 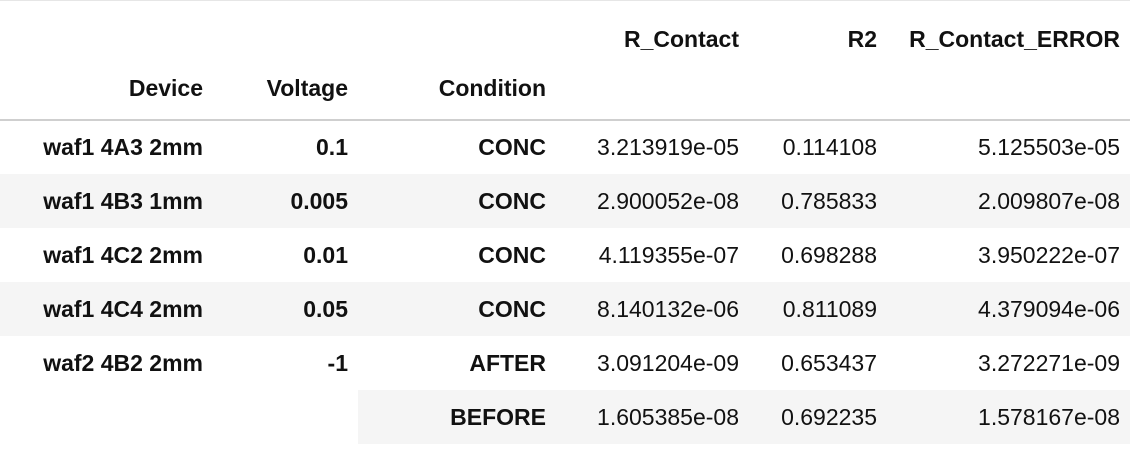 I want to click on voltage-cell: 0.01, so click(x=285, y=255).